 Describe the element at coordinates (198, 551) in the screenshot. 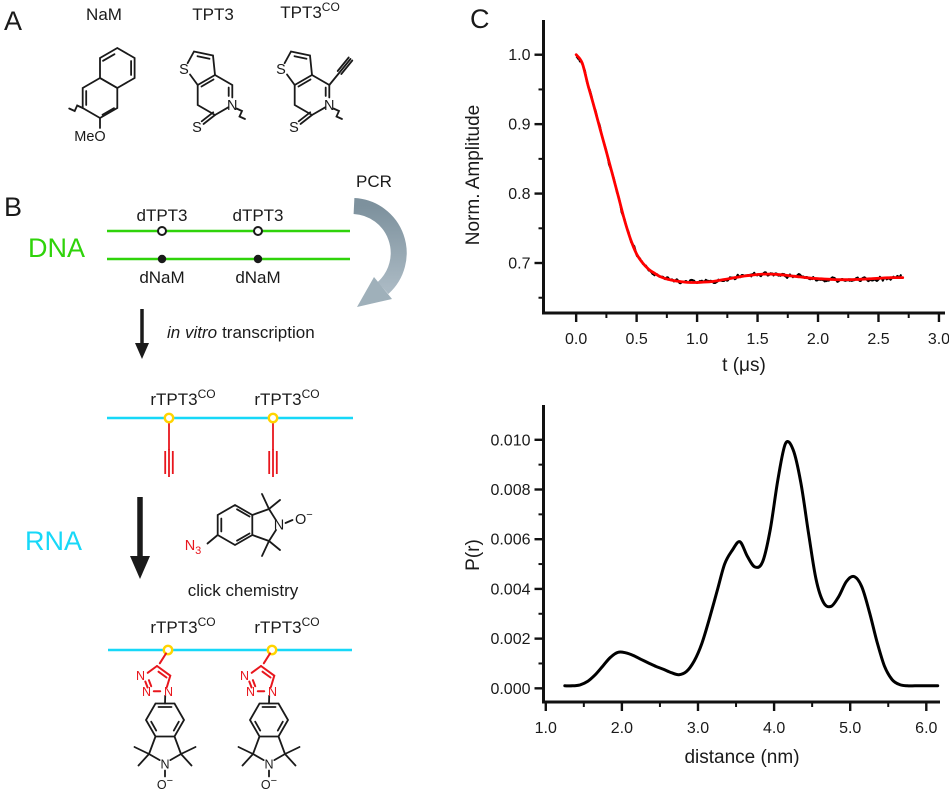

I see `azide-3: 3` at that location.